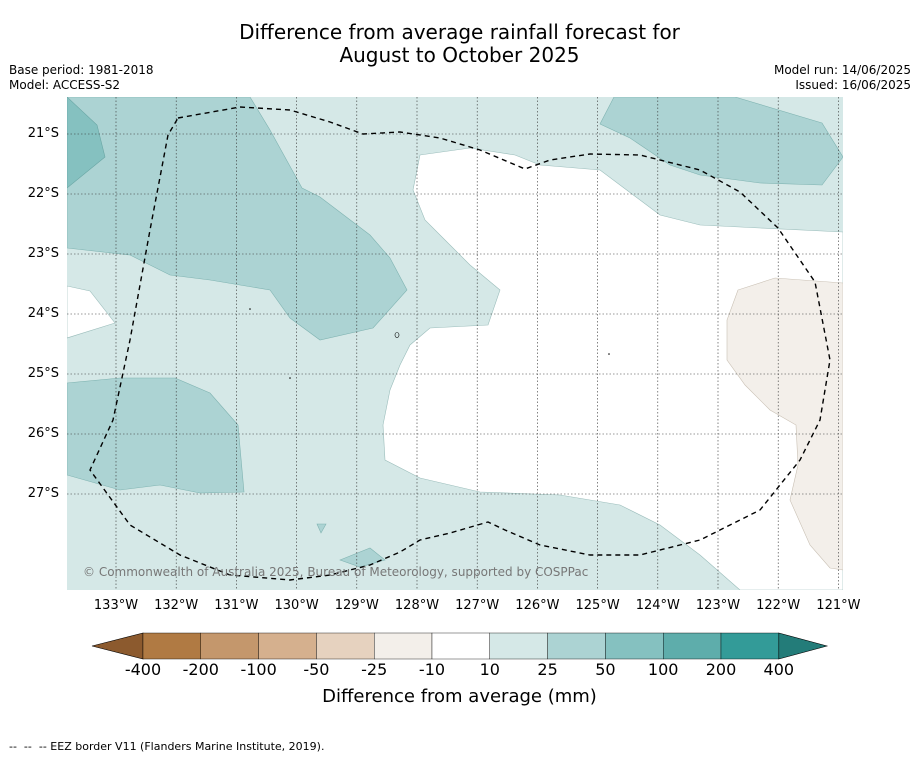 The image size is (919, 758). Describe the element at coordinates (477, 605) in the screenshot. I see `longitude-label: 127°W` at that location.